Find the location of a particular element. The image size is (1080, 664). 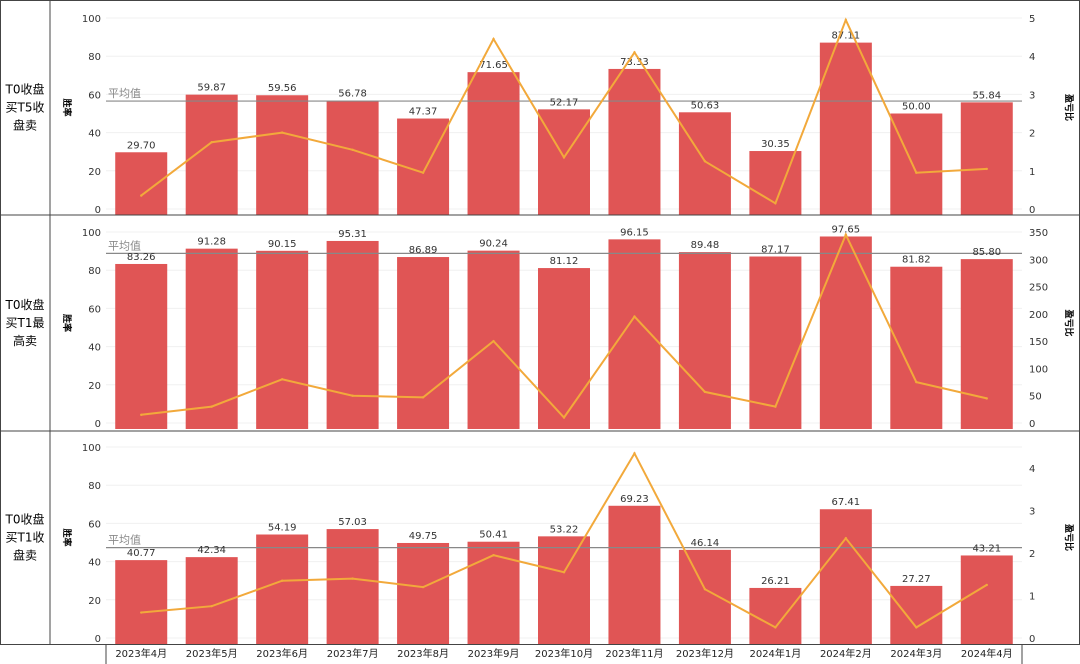

data-label: 86.89 is located at coordinates (423, 250).